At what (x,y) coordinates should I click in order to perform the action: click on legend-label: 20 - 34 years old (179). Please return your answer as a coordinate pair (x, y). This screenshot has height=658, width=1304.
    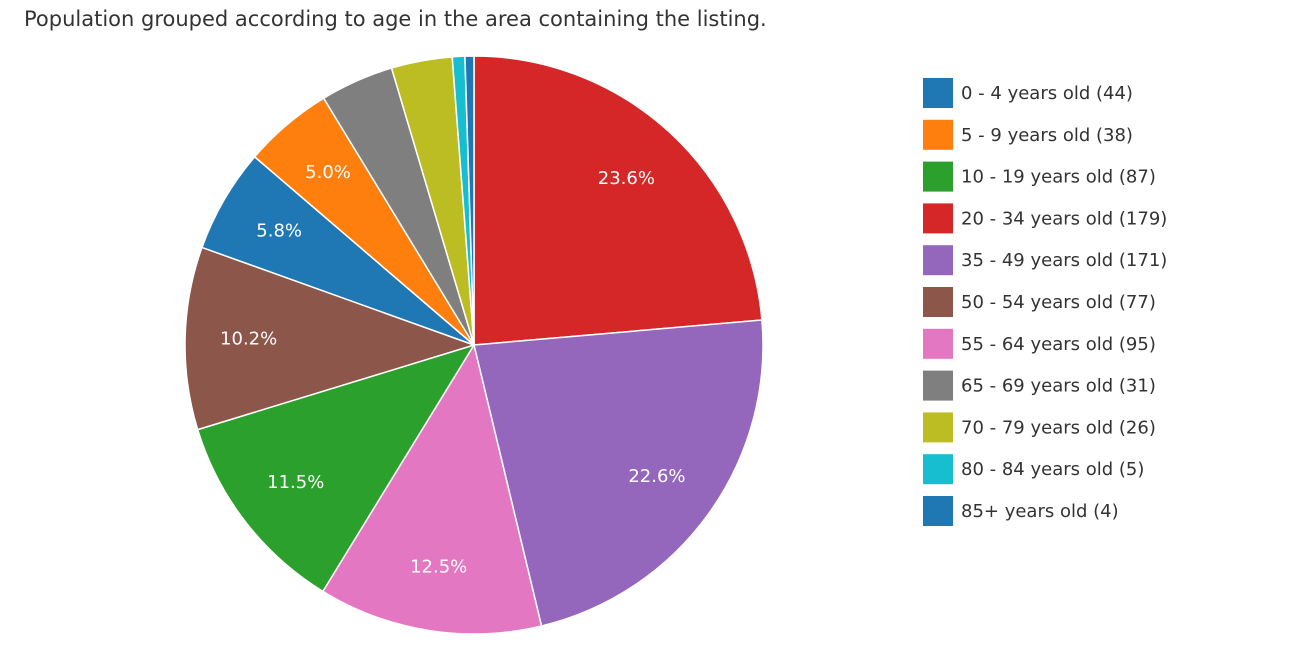
    Looking at the image, I should click on (1064, 218).